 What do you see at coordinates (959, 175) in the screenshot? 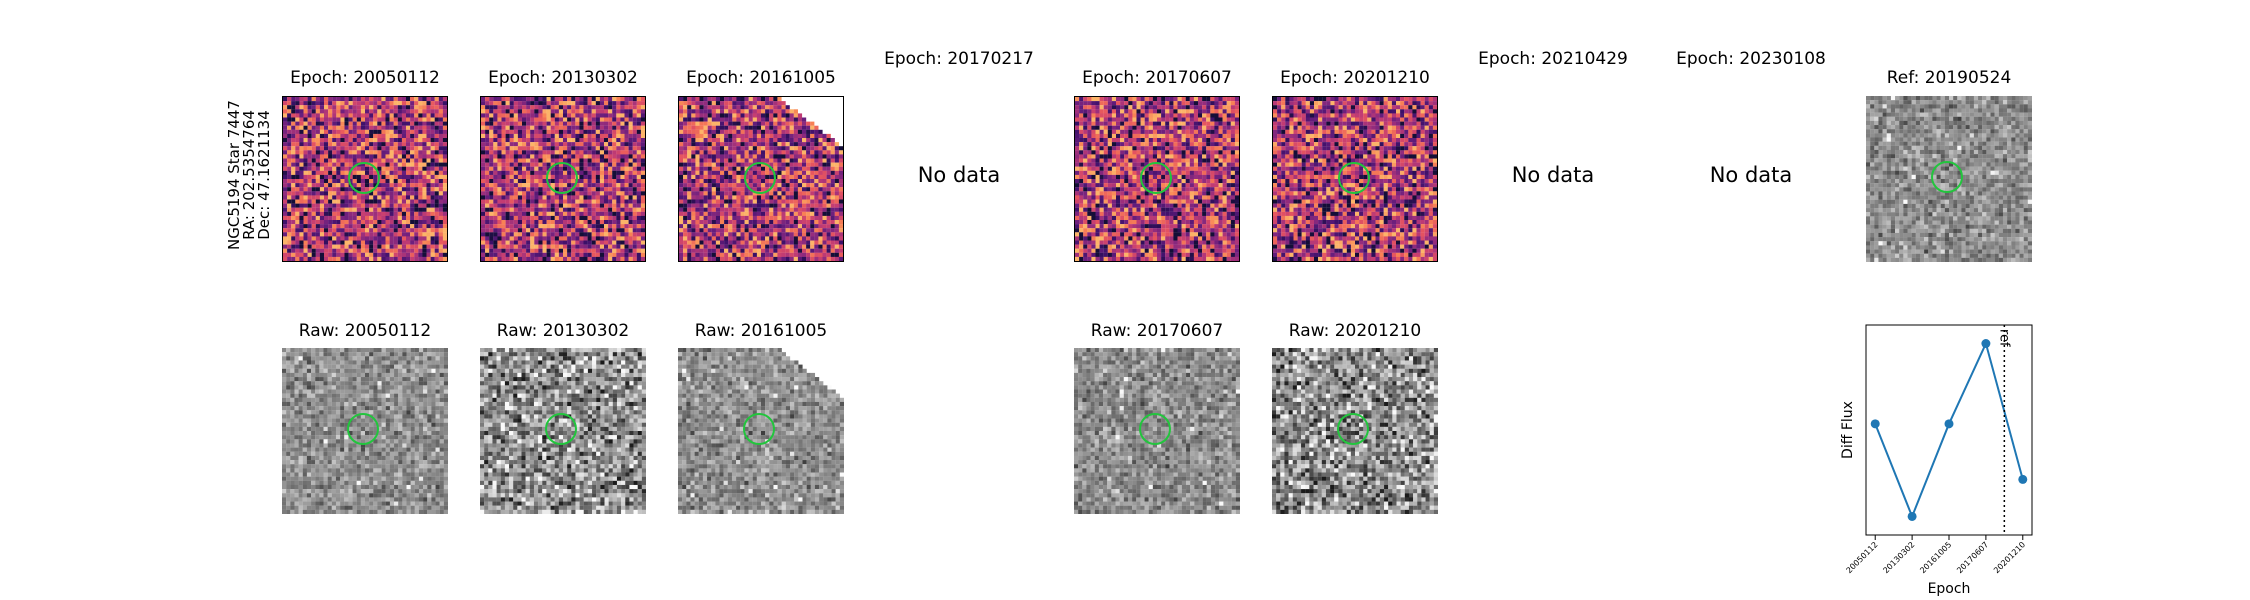
I see `no-data-label-3: No data` at bounding box center [959, 175].